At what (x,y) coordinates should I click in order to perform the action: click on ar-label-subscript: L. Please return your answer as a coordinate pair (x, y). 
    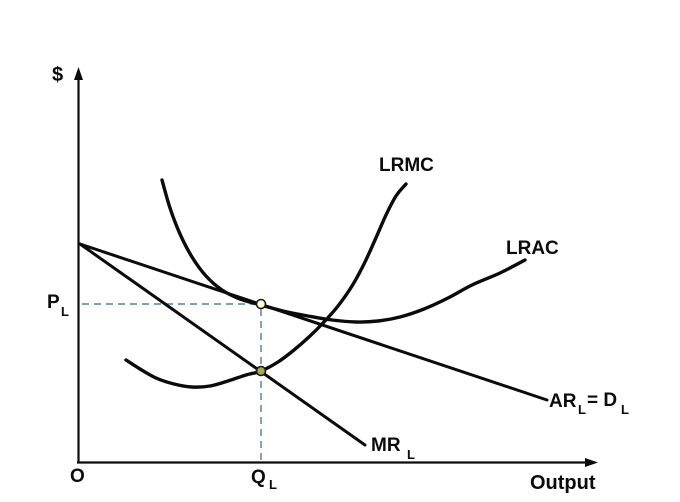
    Looking at the image, I should click on (582, 409).